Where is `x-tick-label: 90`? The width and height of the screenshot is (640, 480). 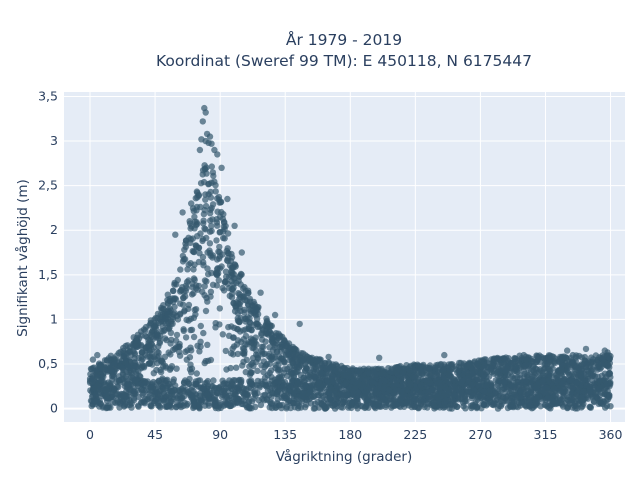 x-tick-label: 90 is located at coordinates (220, 434).